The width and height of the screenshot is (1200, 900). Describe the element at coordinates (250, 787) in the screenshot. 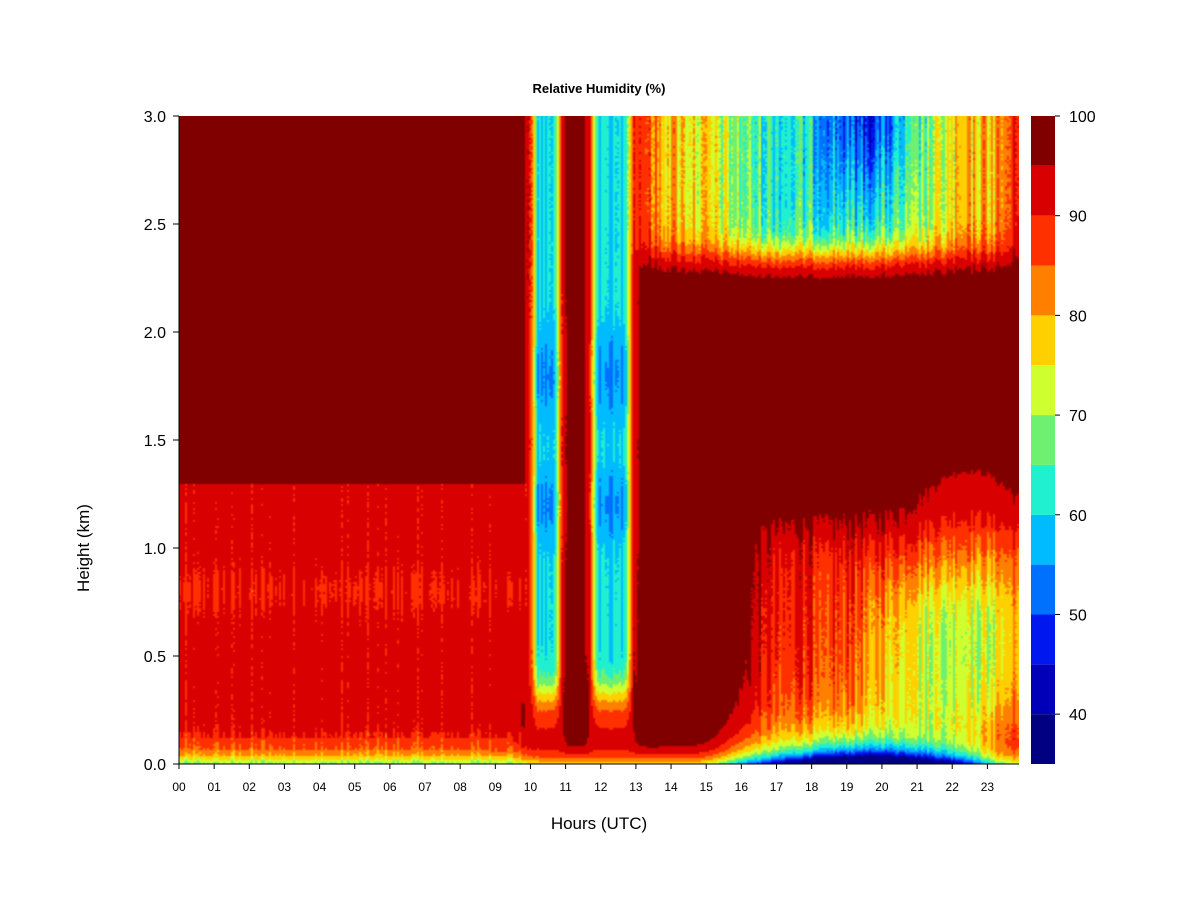

I see `x-tick-label: 02` at that location.